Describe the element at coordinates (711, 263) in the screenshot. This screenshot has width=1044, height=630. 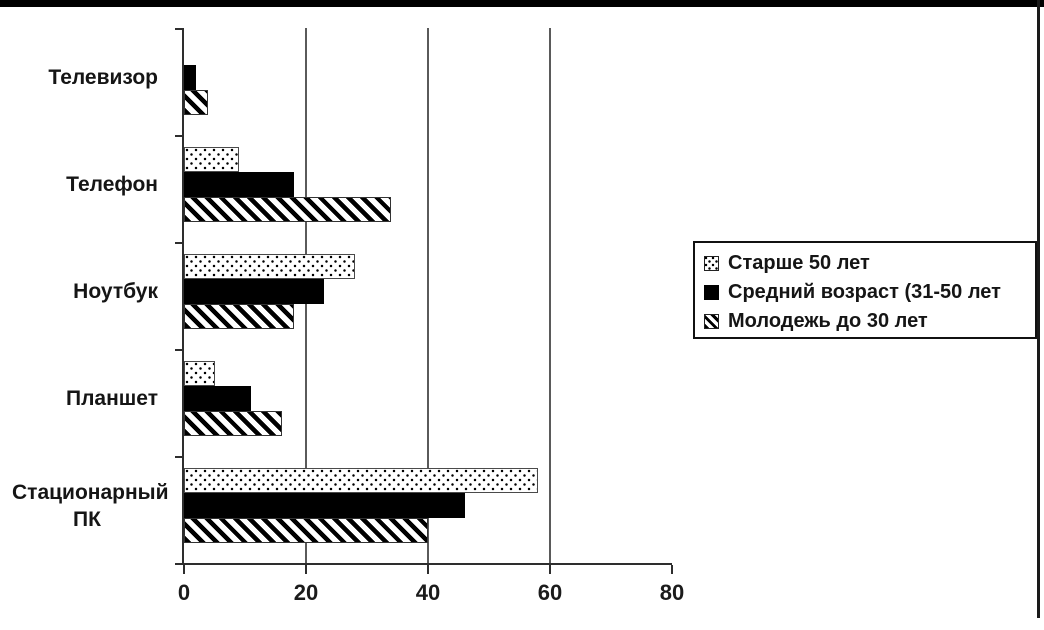
I see `dotted-pattern-swatch-icon` at that location.